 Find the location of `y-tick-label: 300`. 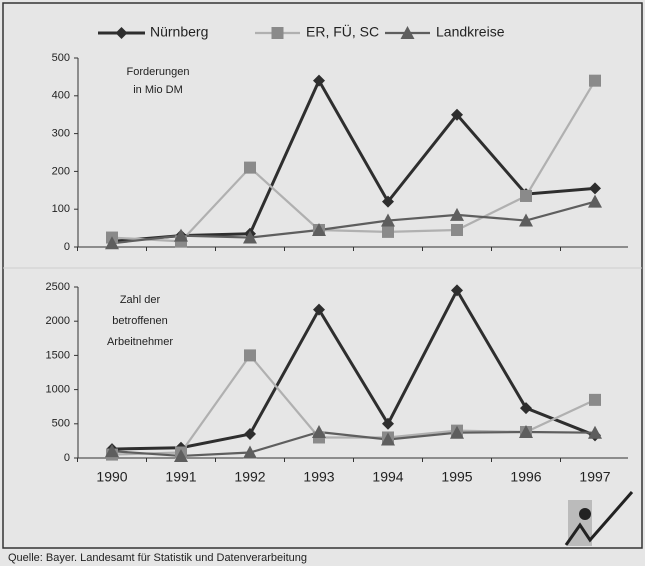

y-tick-label: 300 is located at coordinates (61, 134).